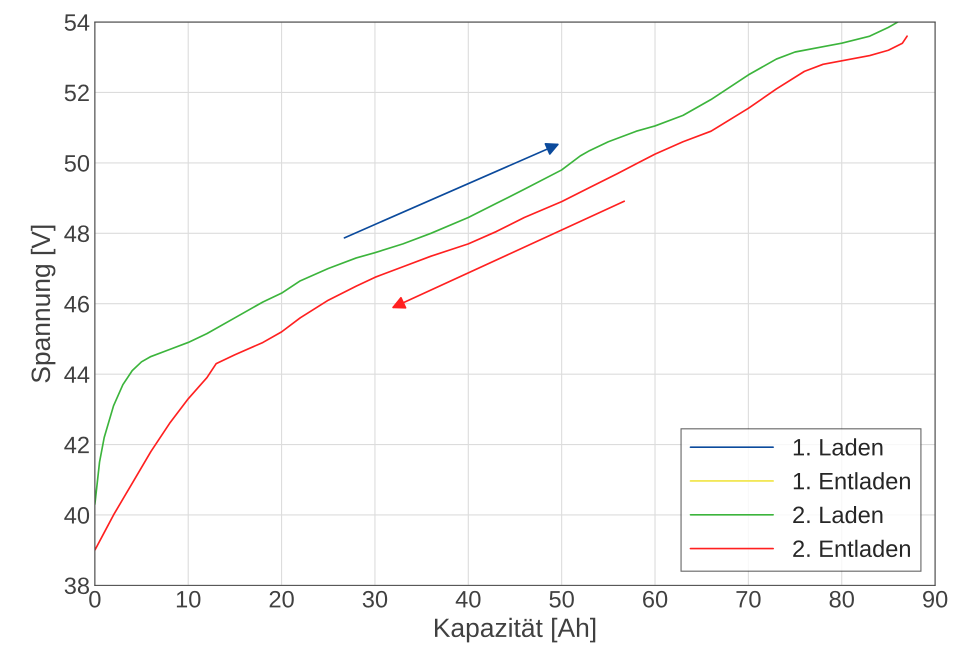 The width and height of the screenshot is (968, 669). What do you see at coordinates (748, 599) in the screenshot?
I see `x-tick-label: 70` at bounding box center [748, 599].